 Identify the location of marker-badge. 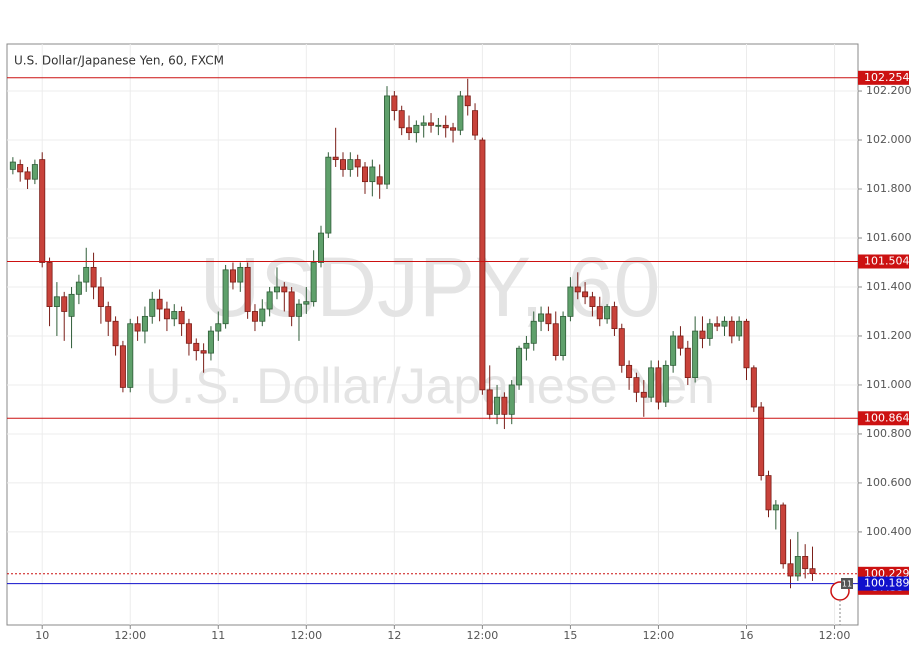
(847, 583).